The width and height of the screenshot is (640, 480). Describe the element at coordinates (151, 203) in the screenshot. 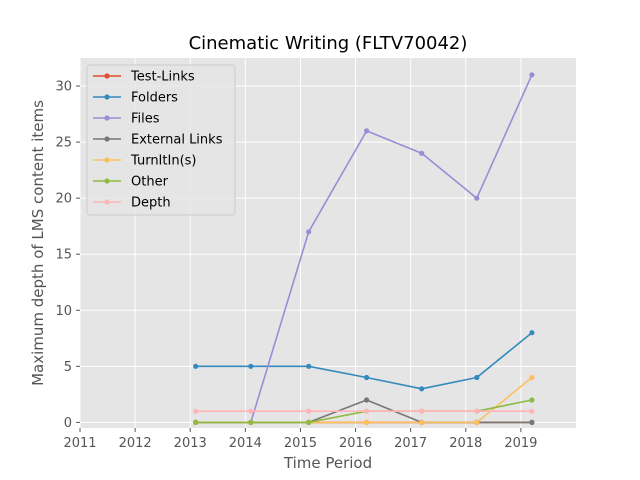

I see `legend-label: Depth` at that location.